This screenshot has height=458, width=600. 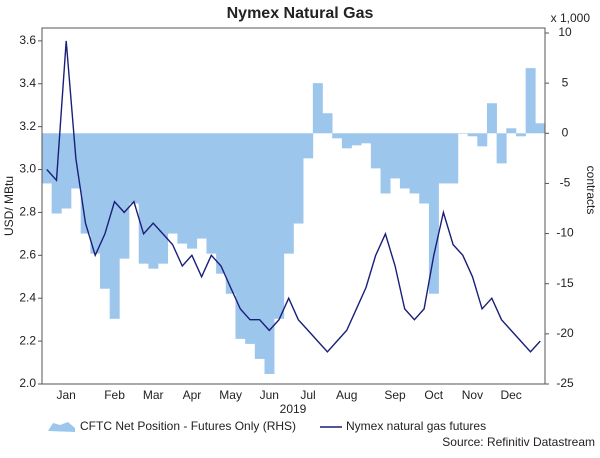 I want to click on legend-label: Nymex natural gas futures, so click(x=416, y=426).